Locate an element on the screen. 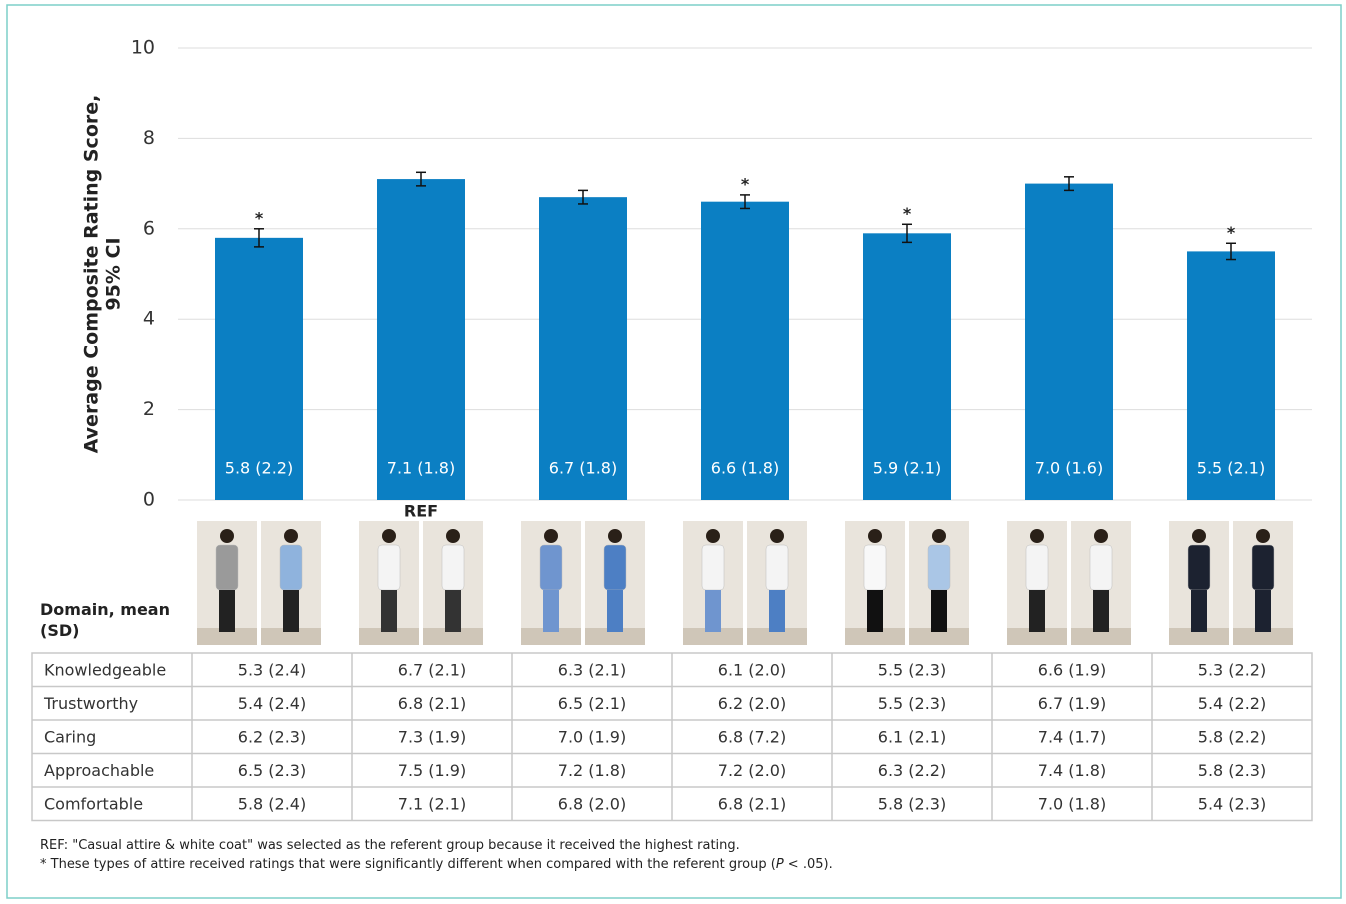 The image size is (1346, 904). table-cell: 6.2 (2.0) is located at coordinates (752, 703).